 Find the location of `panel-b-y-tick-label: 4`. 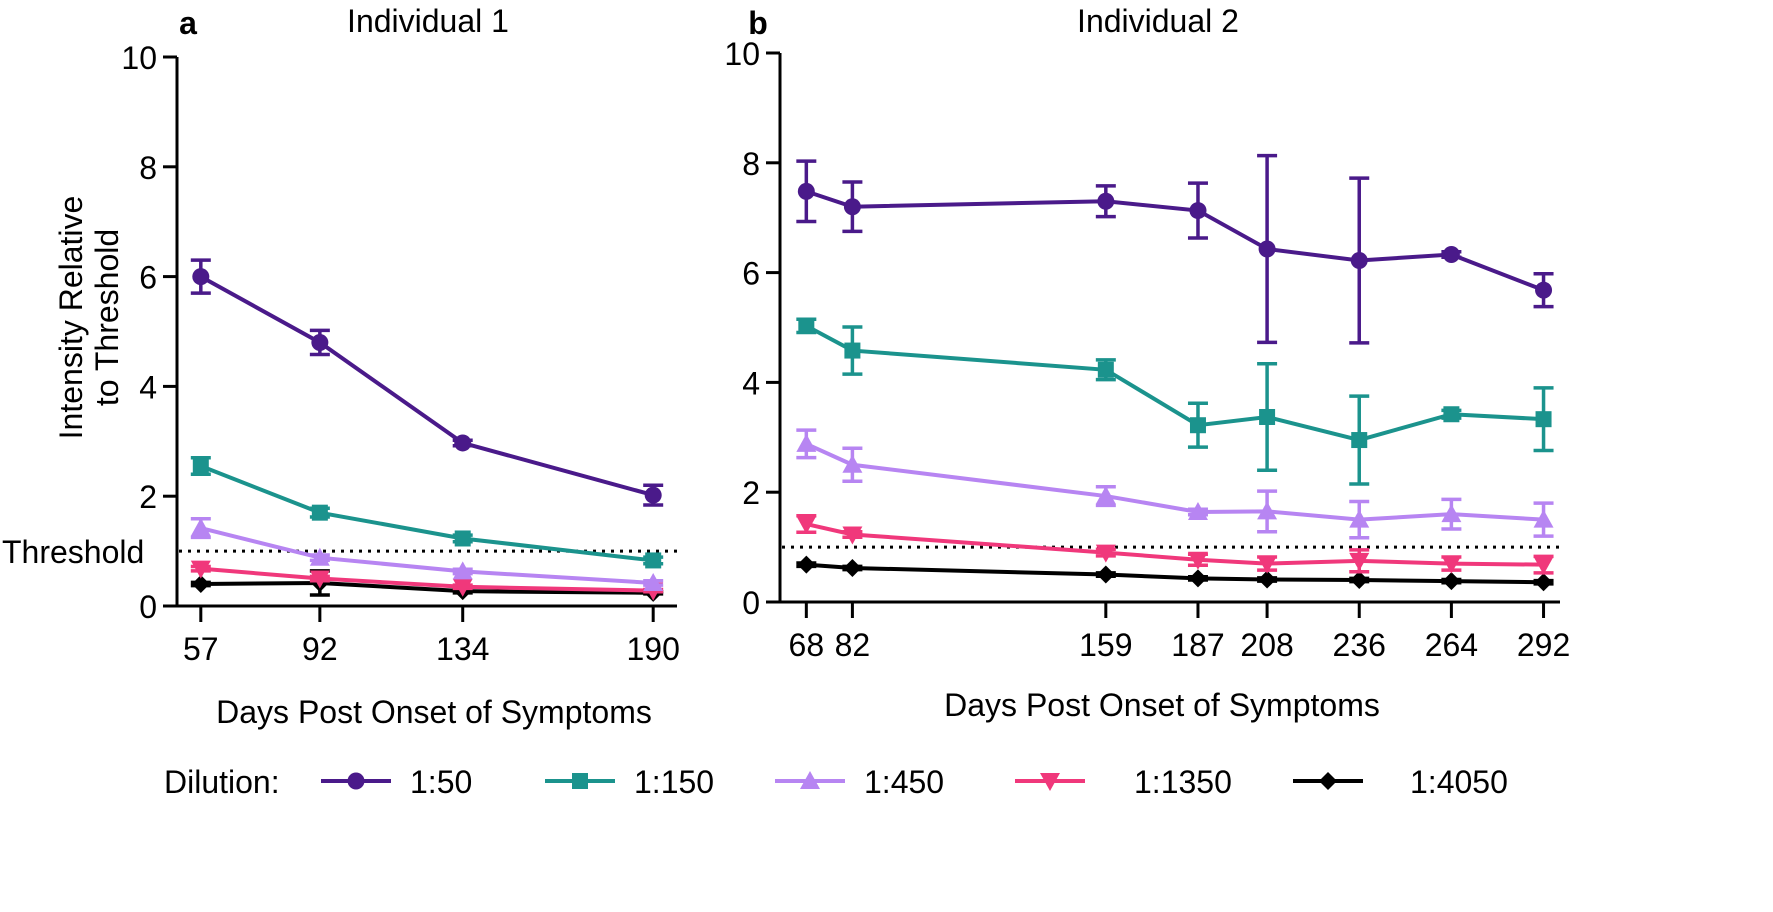

panel-b-y-tick-label: 4 is located at coordinates (751, 383).